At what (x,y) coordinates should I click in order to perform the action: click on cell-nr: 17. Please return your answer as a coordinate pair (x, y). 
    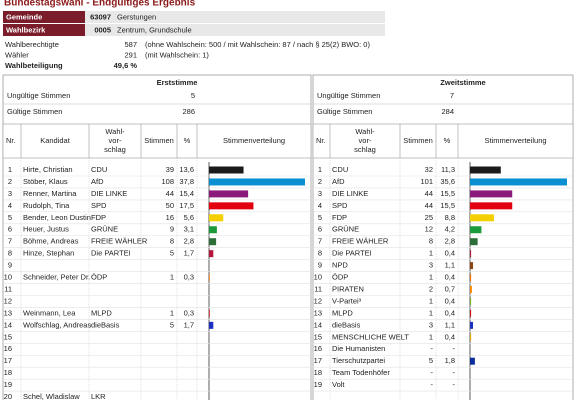
    Looking at the image, I should click on (318, 360).